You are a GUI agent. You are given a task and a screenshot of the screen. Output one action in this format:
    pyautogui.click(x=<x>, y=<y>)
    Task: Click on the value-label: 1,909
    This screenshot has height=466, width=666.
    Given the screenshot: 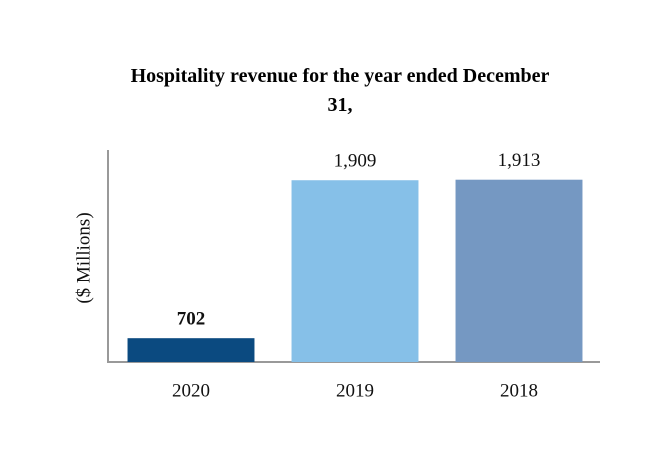 What is the action you would take?
    pyautogui.click(x=355, y=161)
    